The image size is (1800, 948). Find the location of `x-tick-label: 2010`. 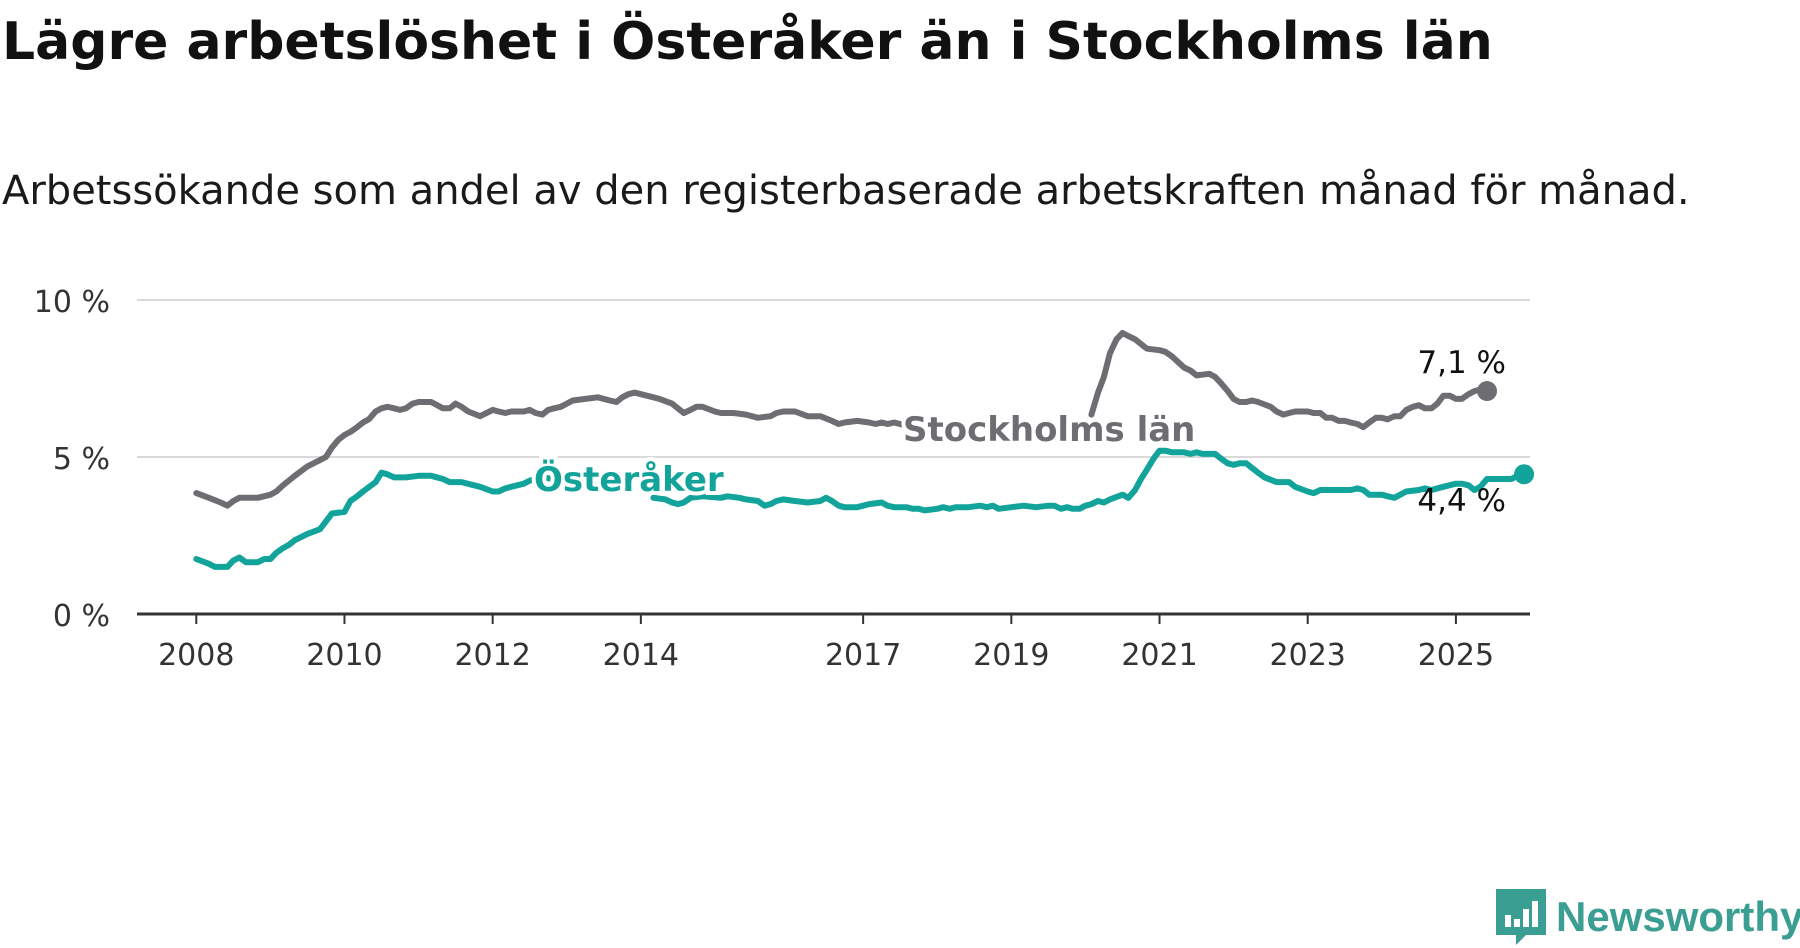

x-tick-label: 2010 is located at coordinates (344, 655).